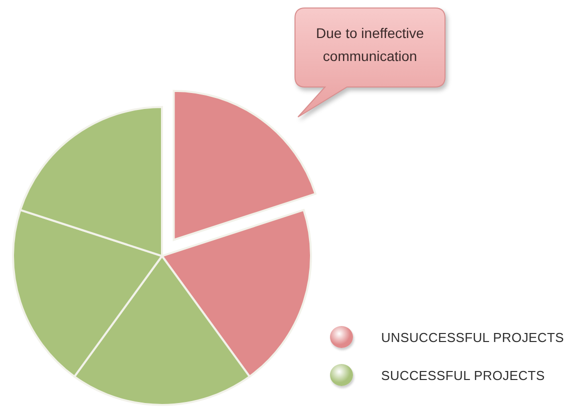 Image resolution: width=572 pixels, height=407 pixels. I want to click on text: Due to ineffective communication, so click(370, 45).